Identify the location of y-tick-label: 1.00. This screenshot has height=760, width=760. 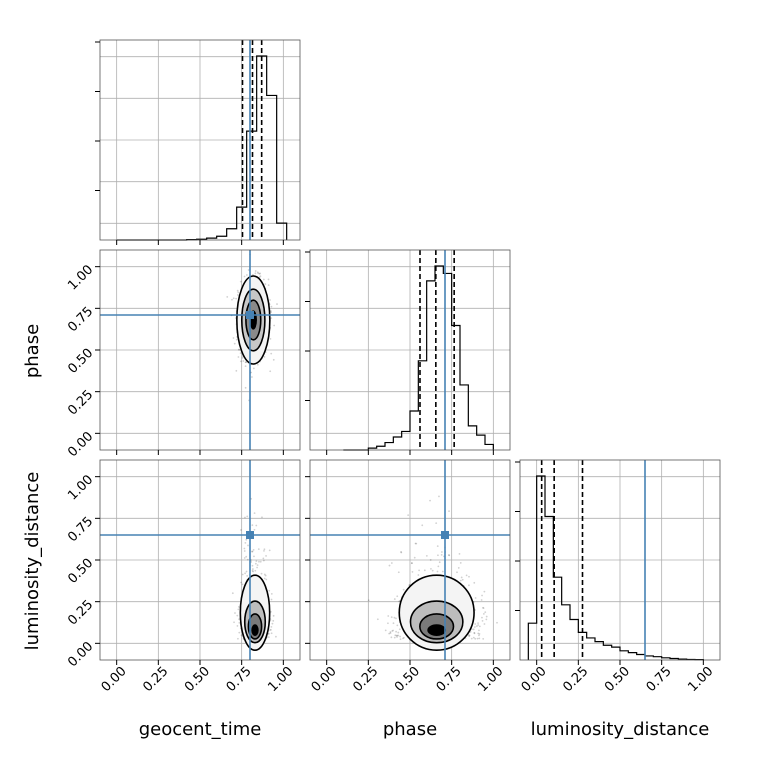
(80, 277).